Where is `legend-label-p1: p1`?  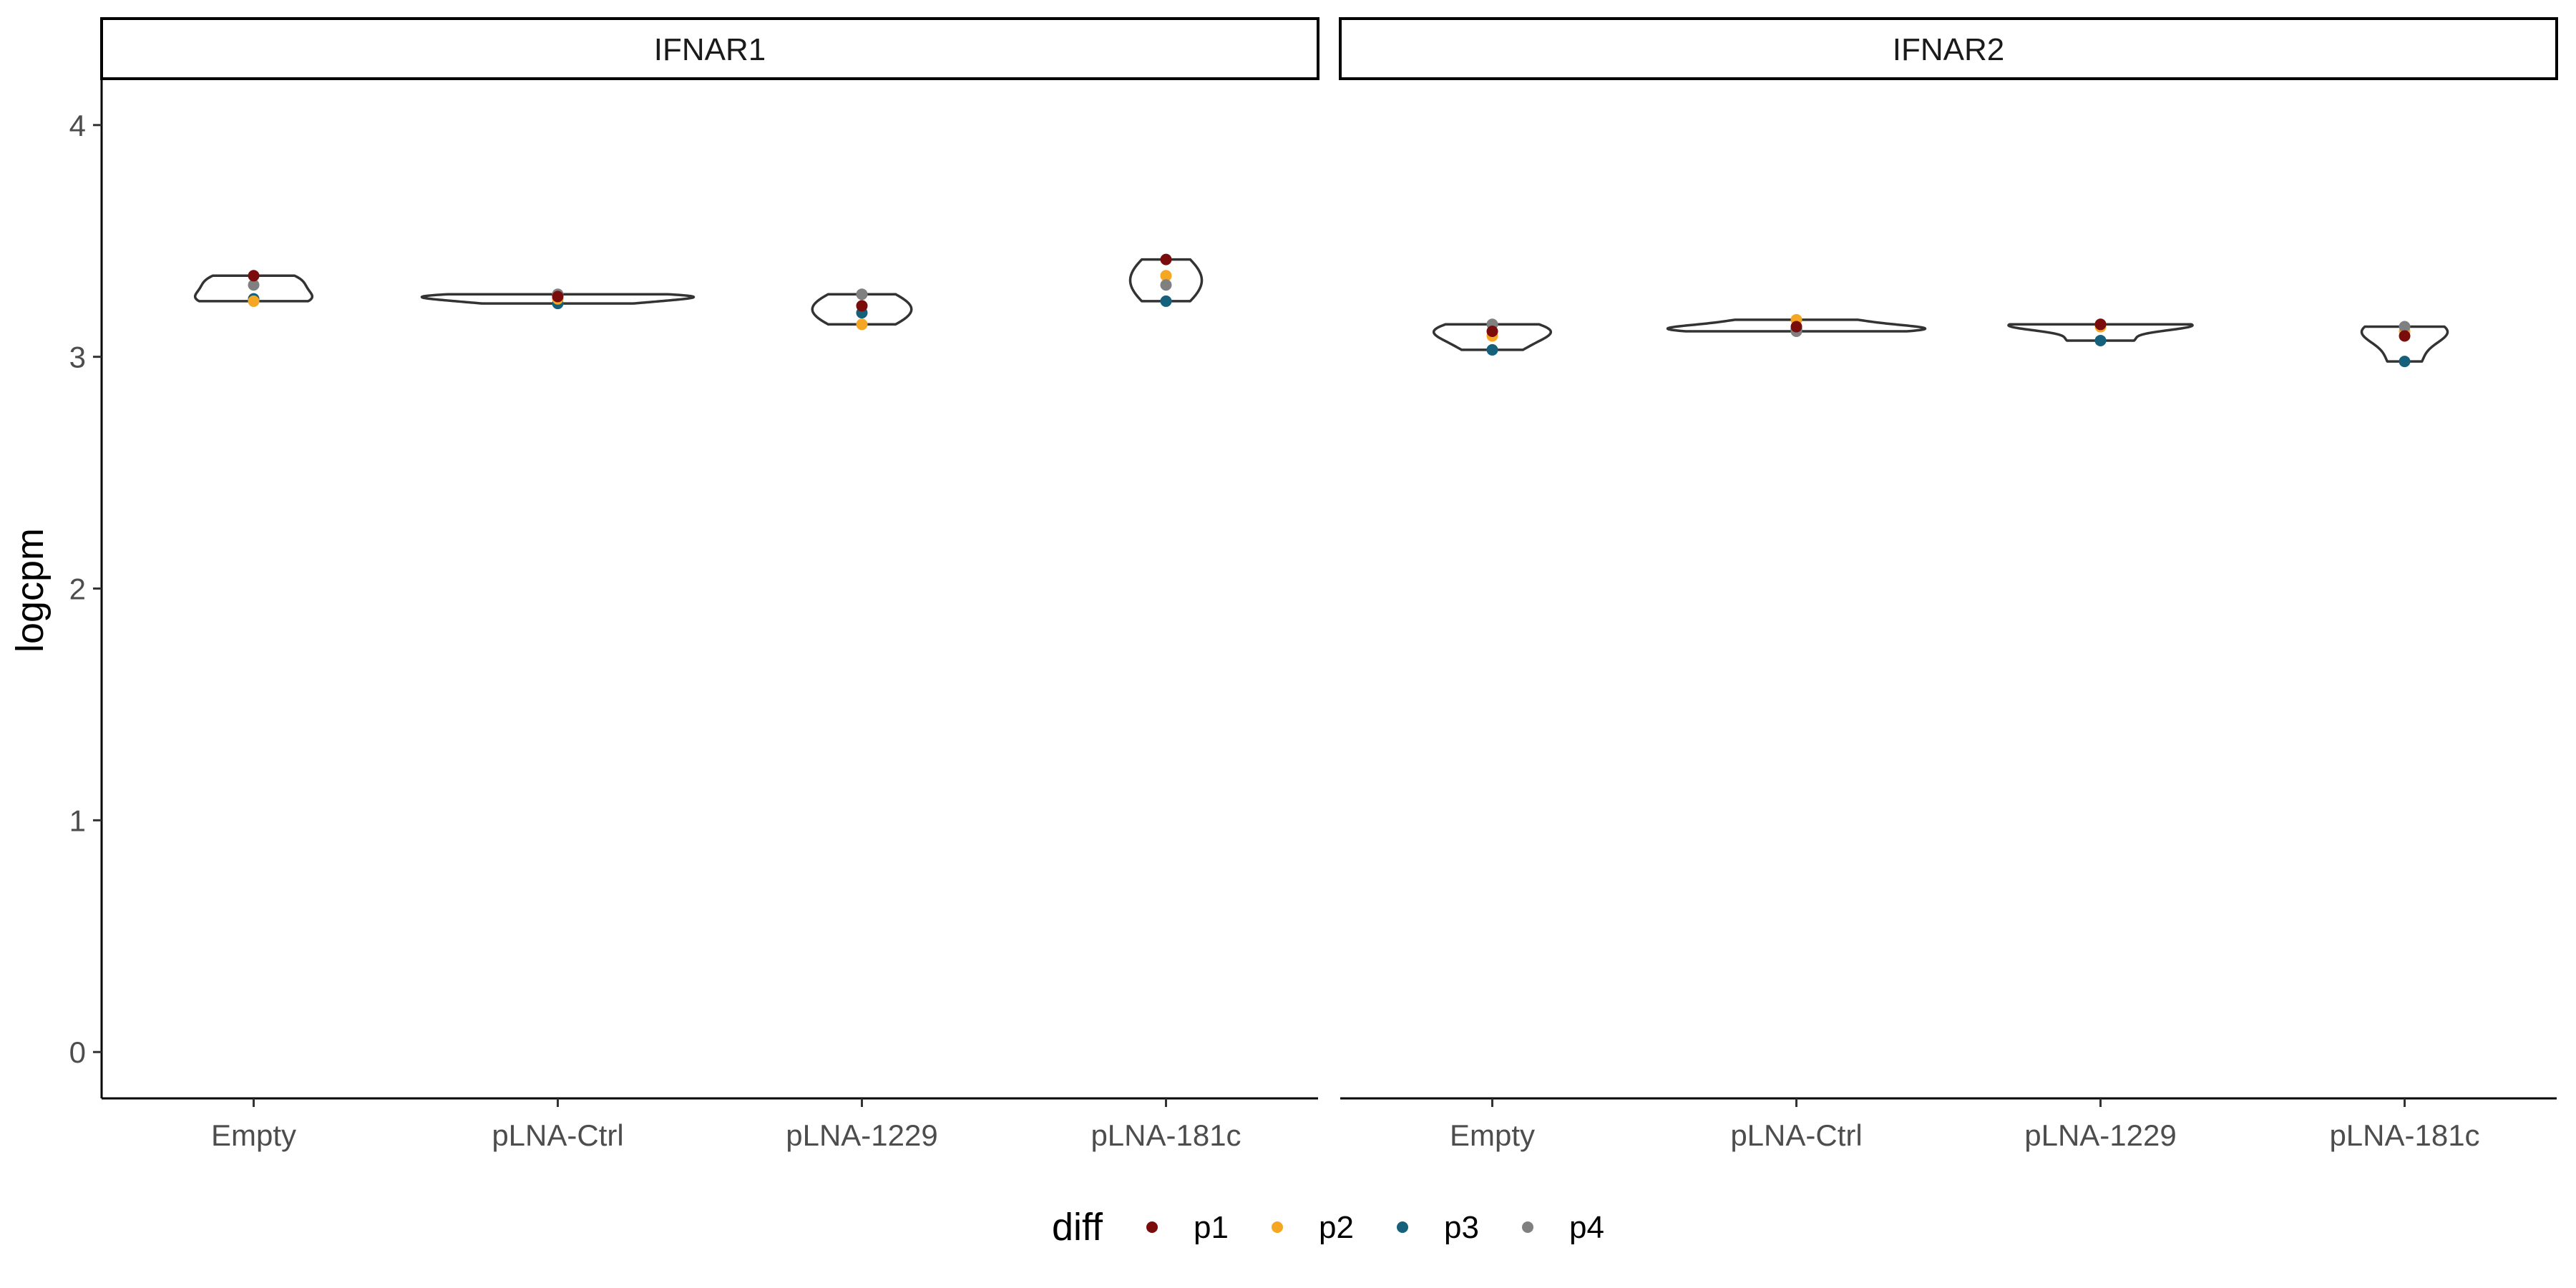
legend-label-p1: p1 is located at coordinates (1211, 1227).